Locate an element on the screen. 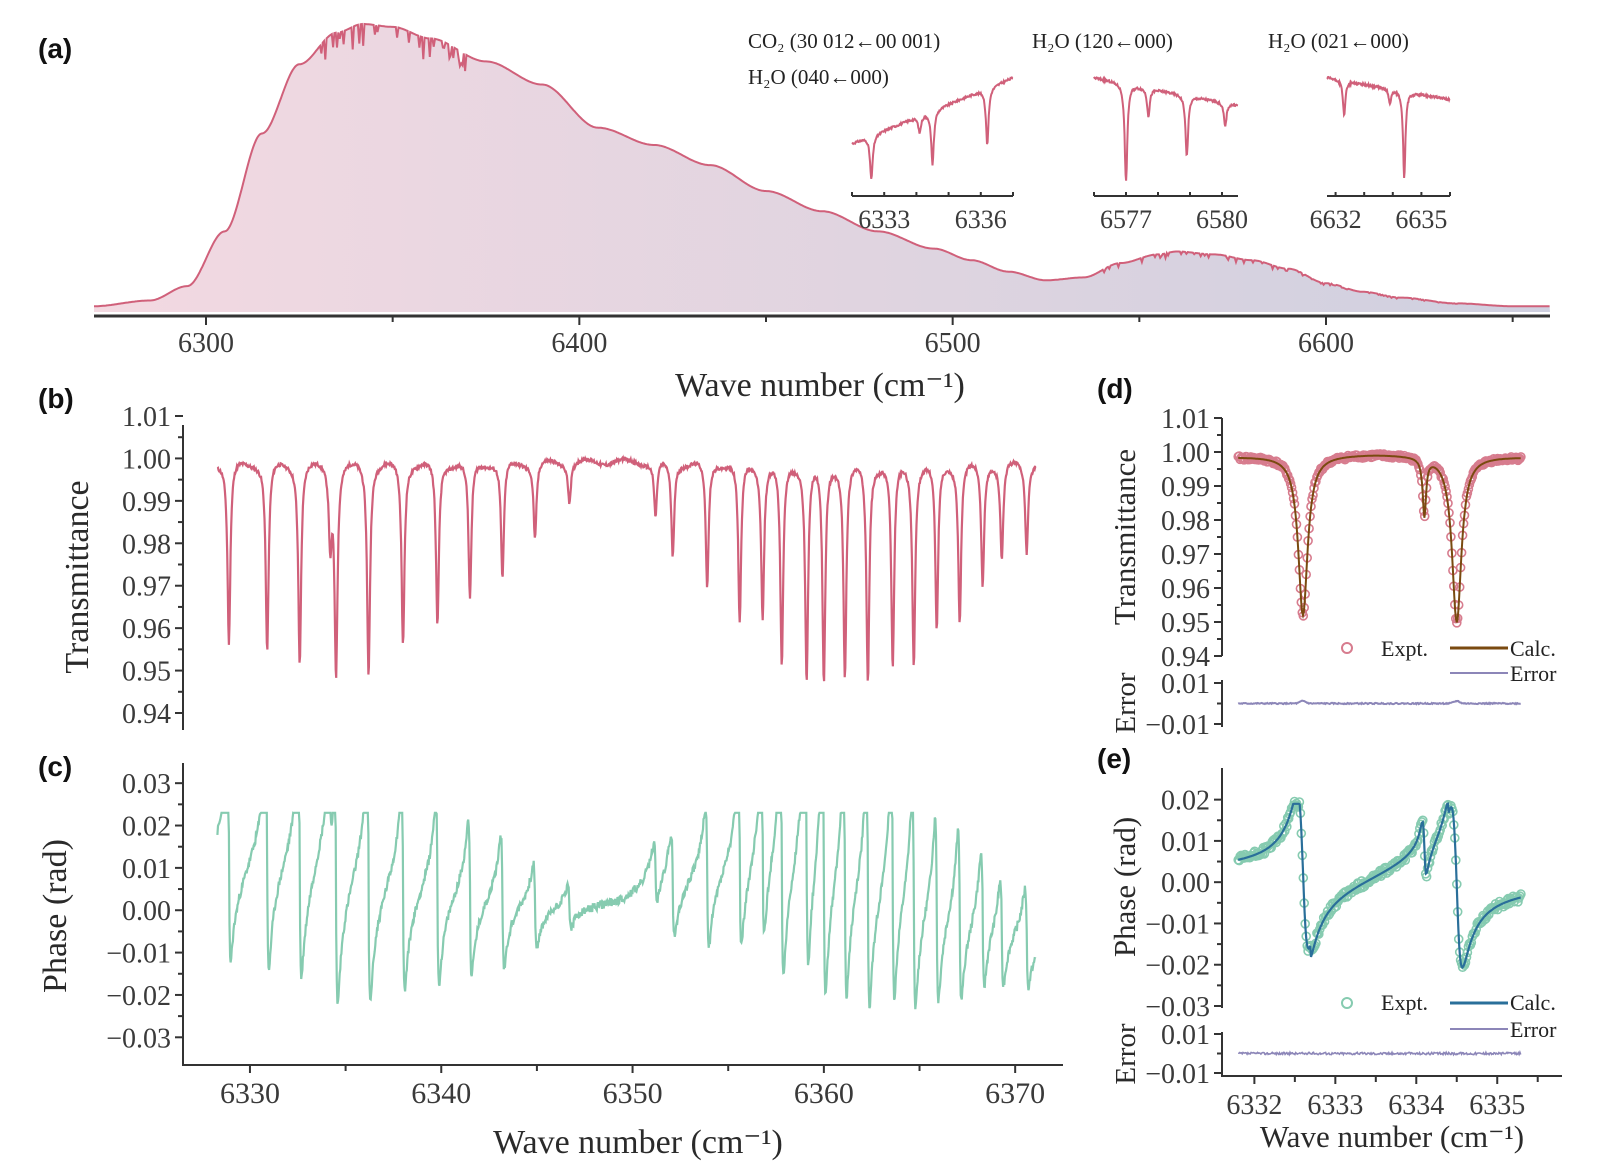  d-y-tick-label: 0.99 is located at coordinates (1185, 487).